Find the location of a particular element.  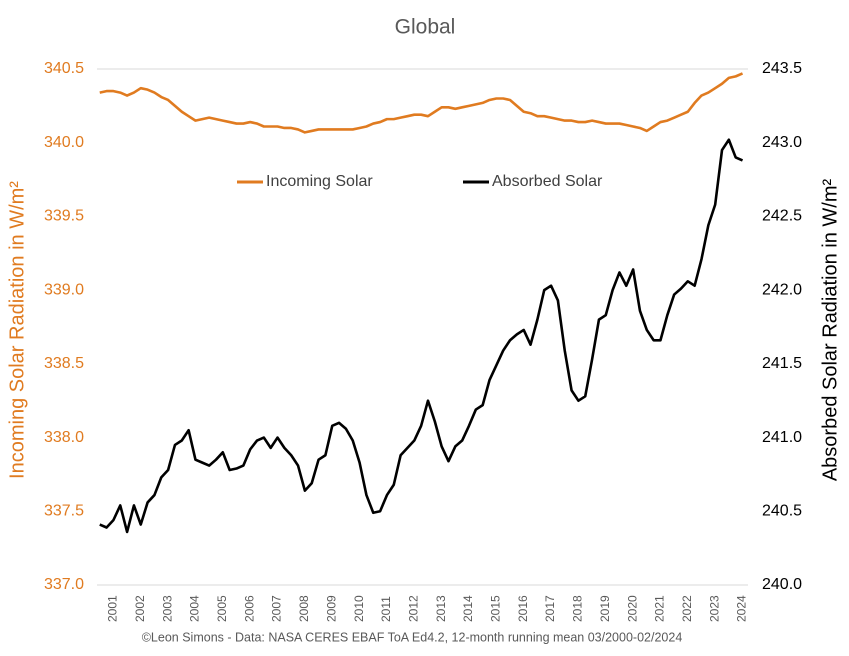

legend-label: Absorbed Solar is located at coordinates (547, 181).